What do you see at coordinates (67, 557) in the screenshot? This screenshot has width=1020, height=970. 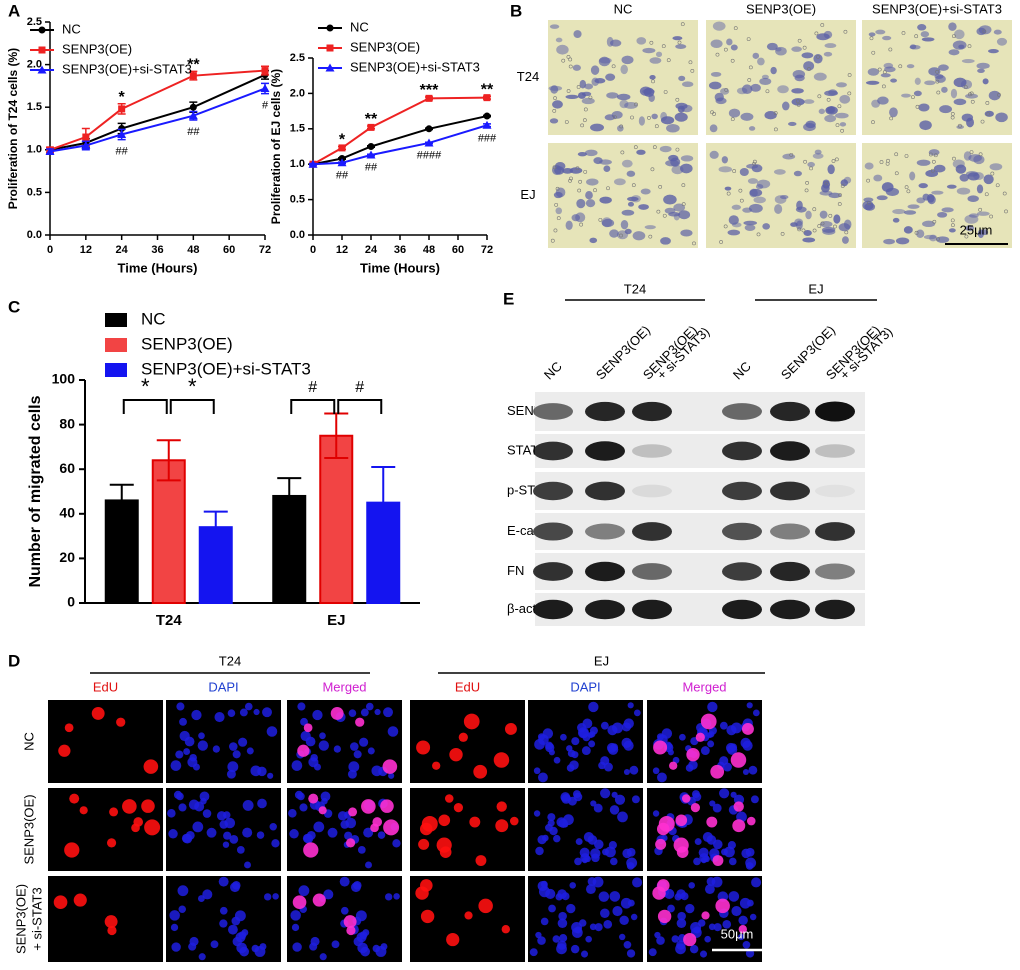 I see `y-tick-label: 20` at bounding box center [67, 557].